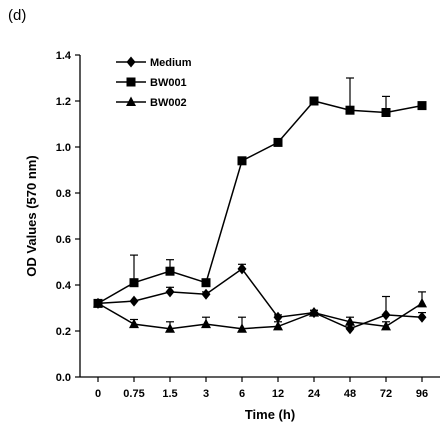 This screenshot has height=429, width=446. I want to click on legend-item: Medium, so click(154, 62).